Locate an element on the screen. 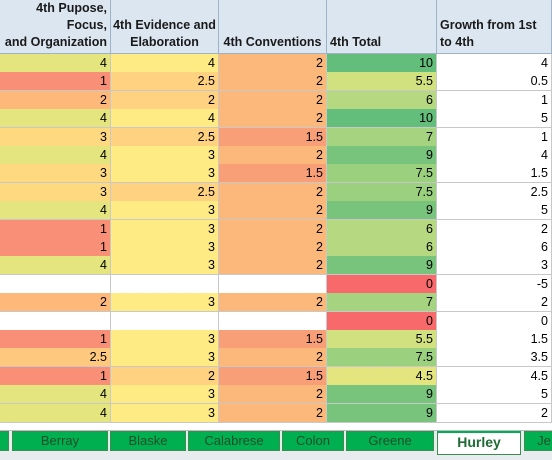 The image size is (552, 460). cell: 0.5 is located at coordinates (494, 82).